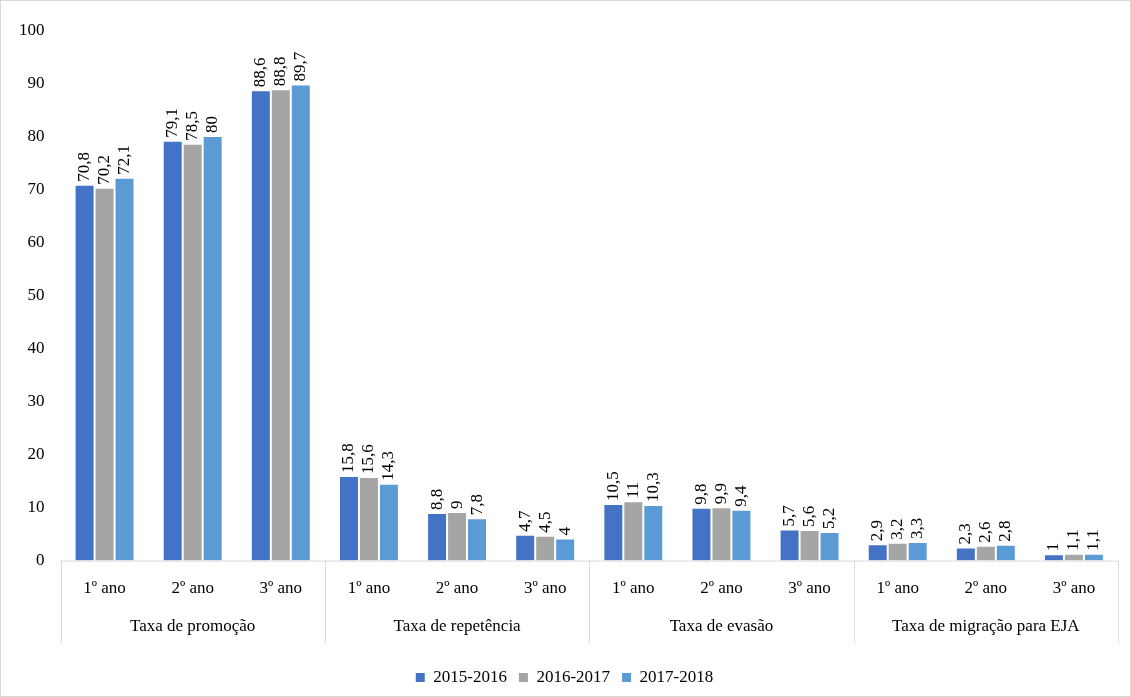  I want to click on data-label: 8,8, so click(436, 499).